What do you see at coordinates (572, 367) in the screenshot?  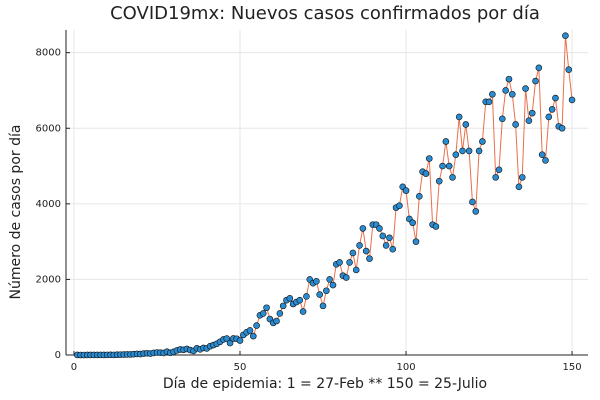 I see `x-tick-label: 150` at bounding box center [572, 367].